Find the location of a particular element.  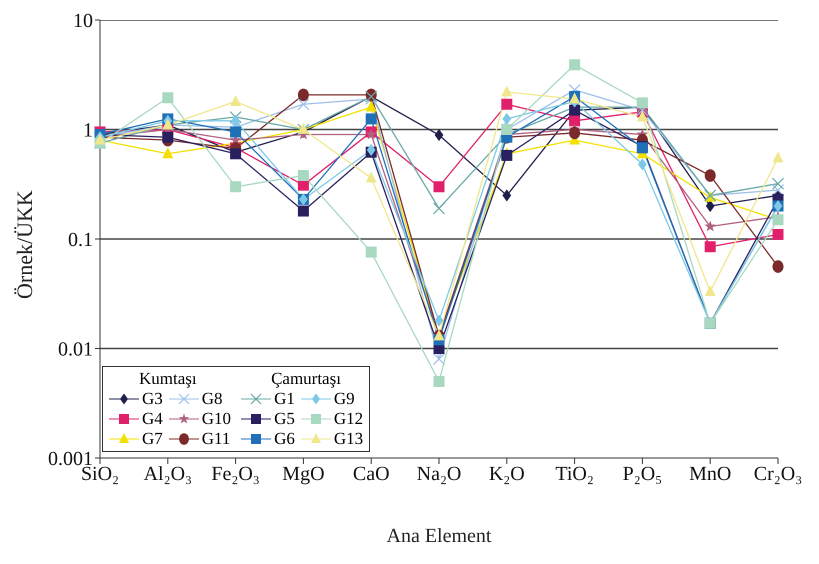

x-tick-label: P₂O₅ is located at coordinates (642, 474).